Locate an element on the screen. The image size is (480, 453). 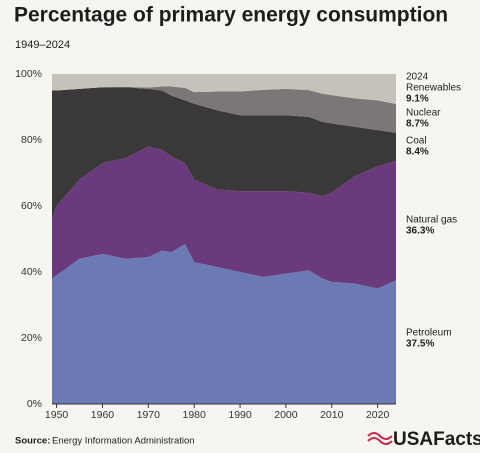
legend-label: Petroleum is located at coordinates (429, 333).